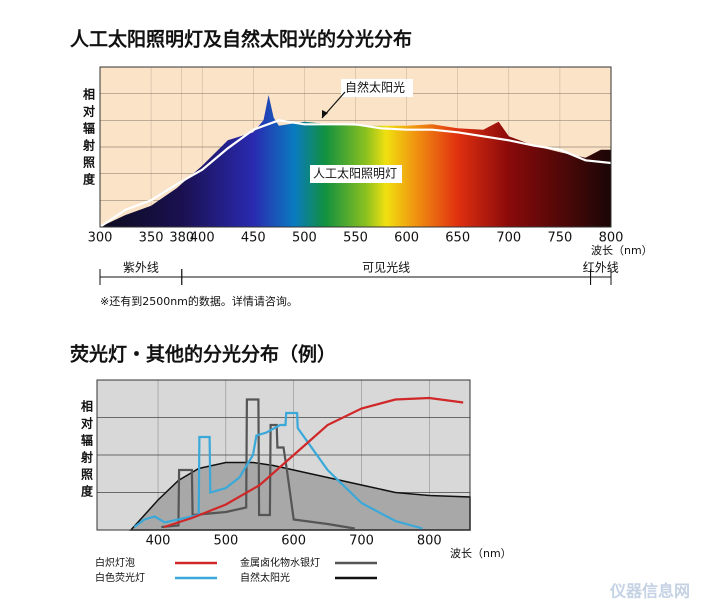 The height and width of the screenshot is (616, 715). Describe the element at coordinates (386, 268) in the screenshot. I see `band-label: 可见光线` at that location.